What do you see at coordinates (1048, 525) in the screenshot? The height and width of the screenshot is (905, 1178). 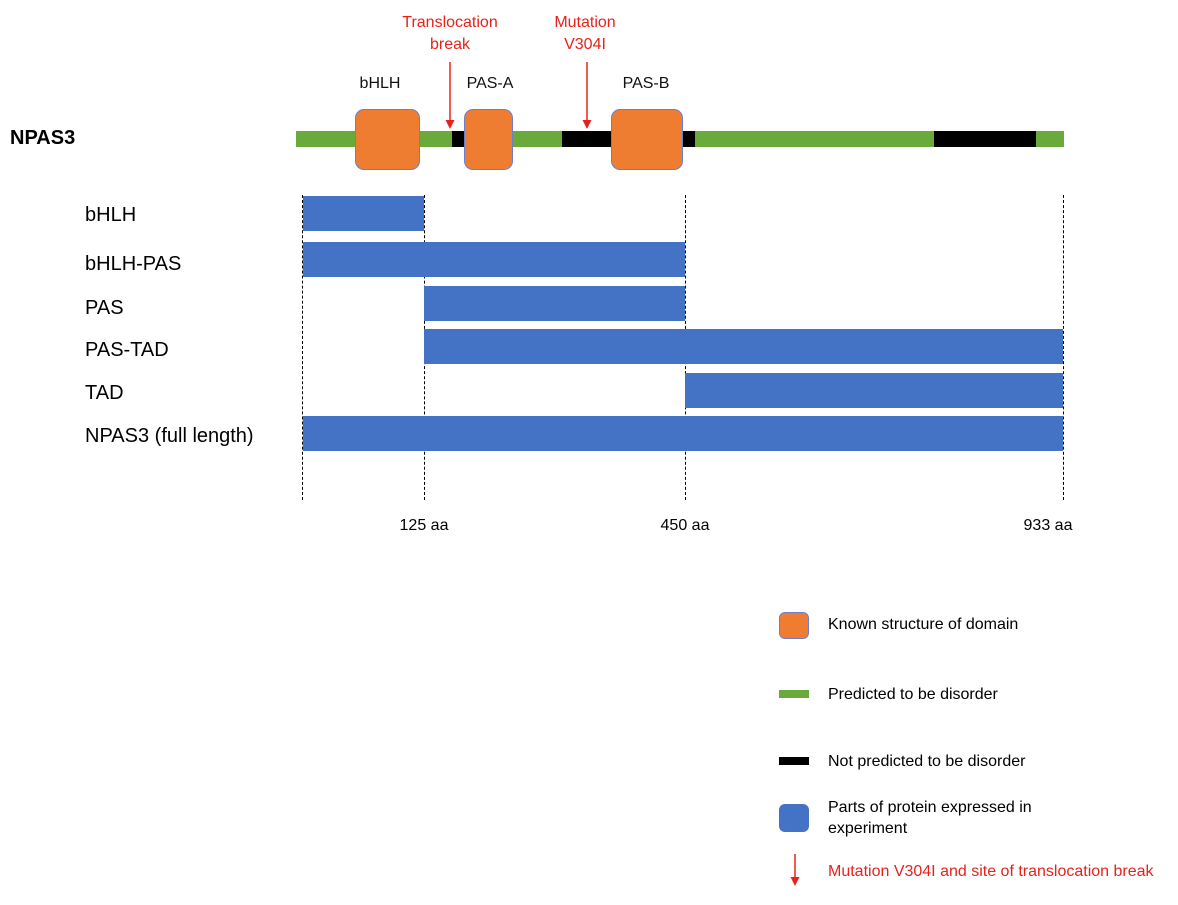 I see `tick-label-933: 933 aa` at bounding box center [1048, 525].